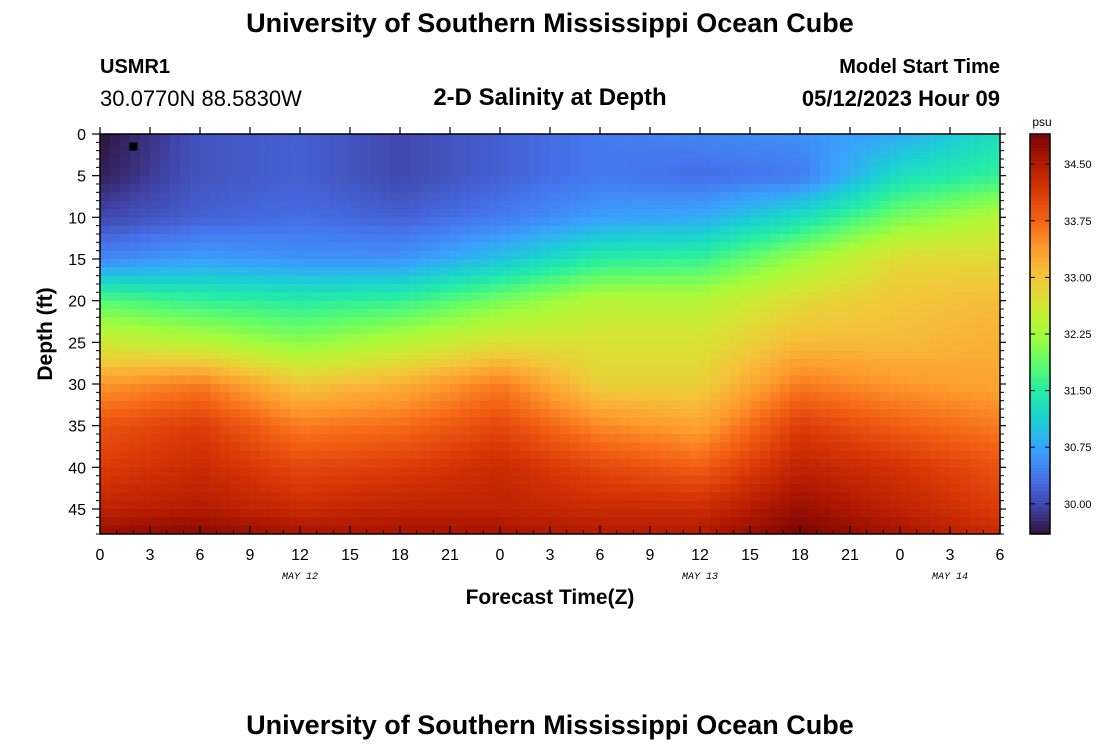  Describe the element at coordinates (850, 555) in the screenshot. I see `x-tick-label: 21` at that location.